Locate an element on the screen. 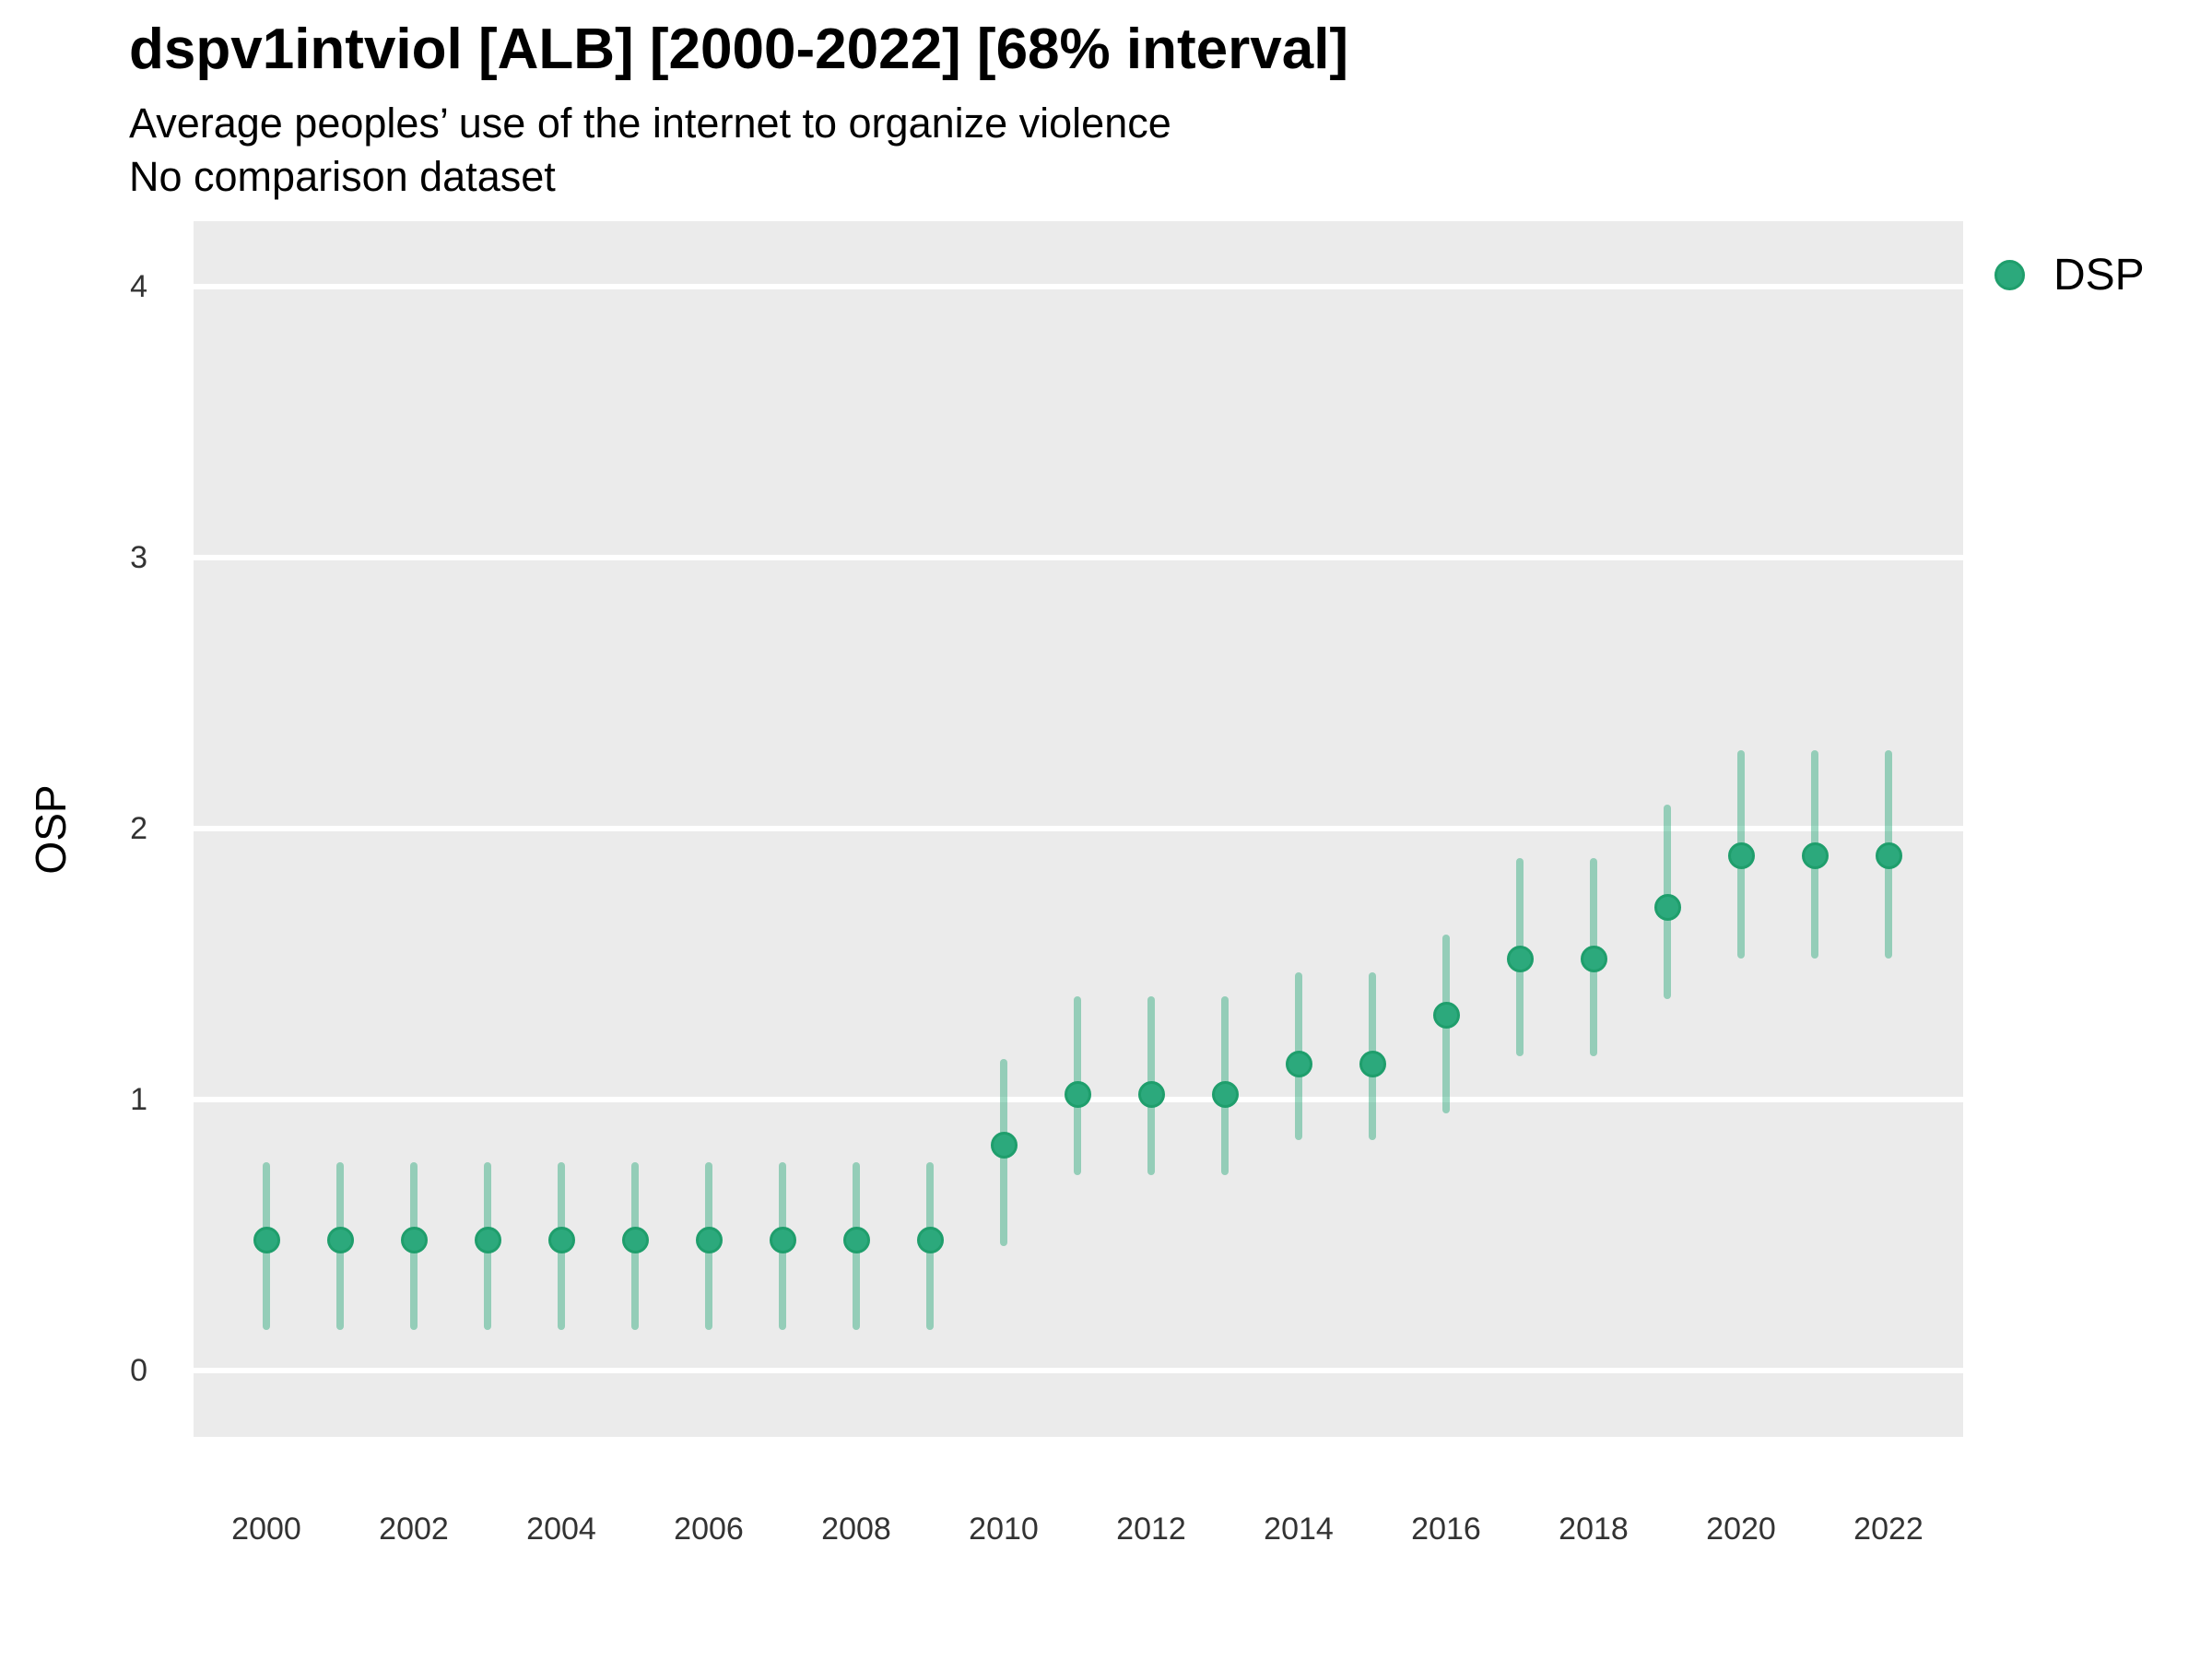 Image resolution: width=2212 pixels, height=1659 pixels. data-point-2000 is located at coordinates (266, 1240).